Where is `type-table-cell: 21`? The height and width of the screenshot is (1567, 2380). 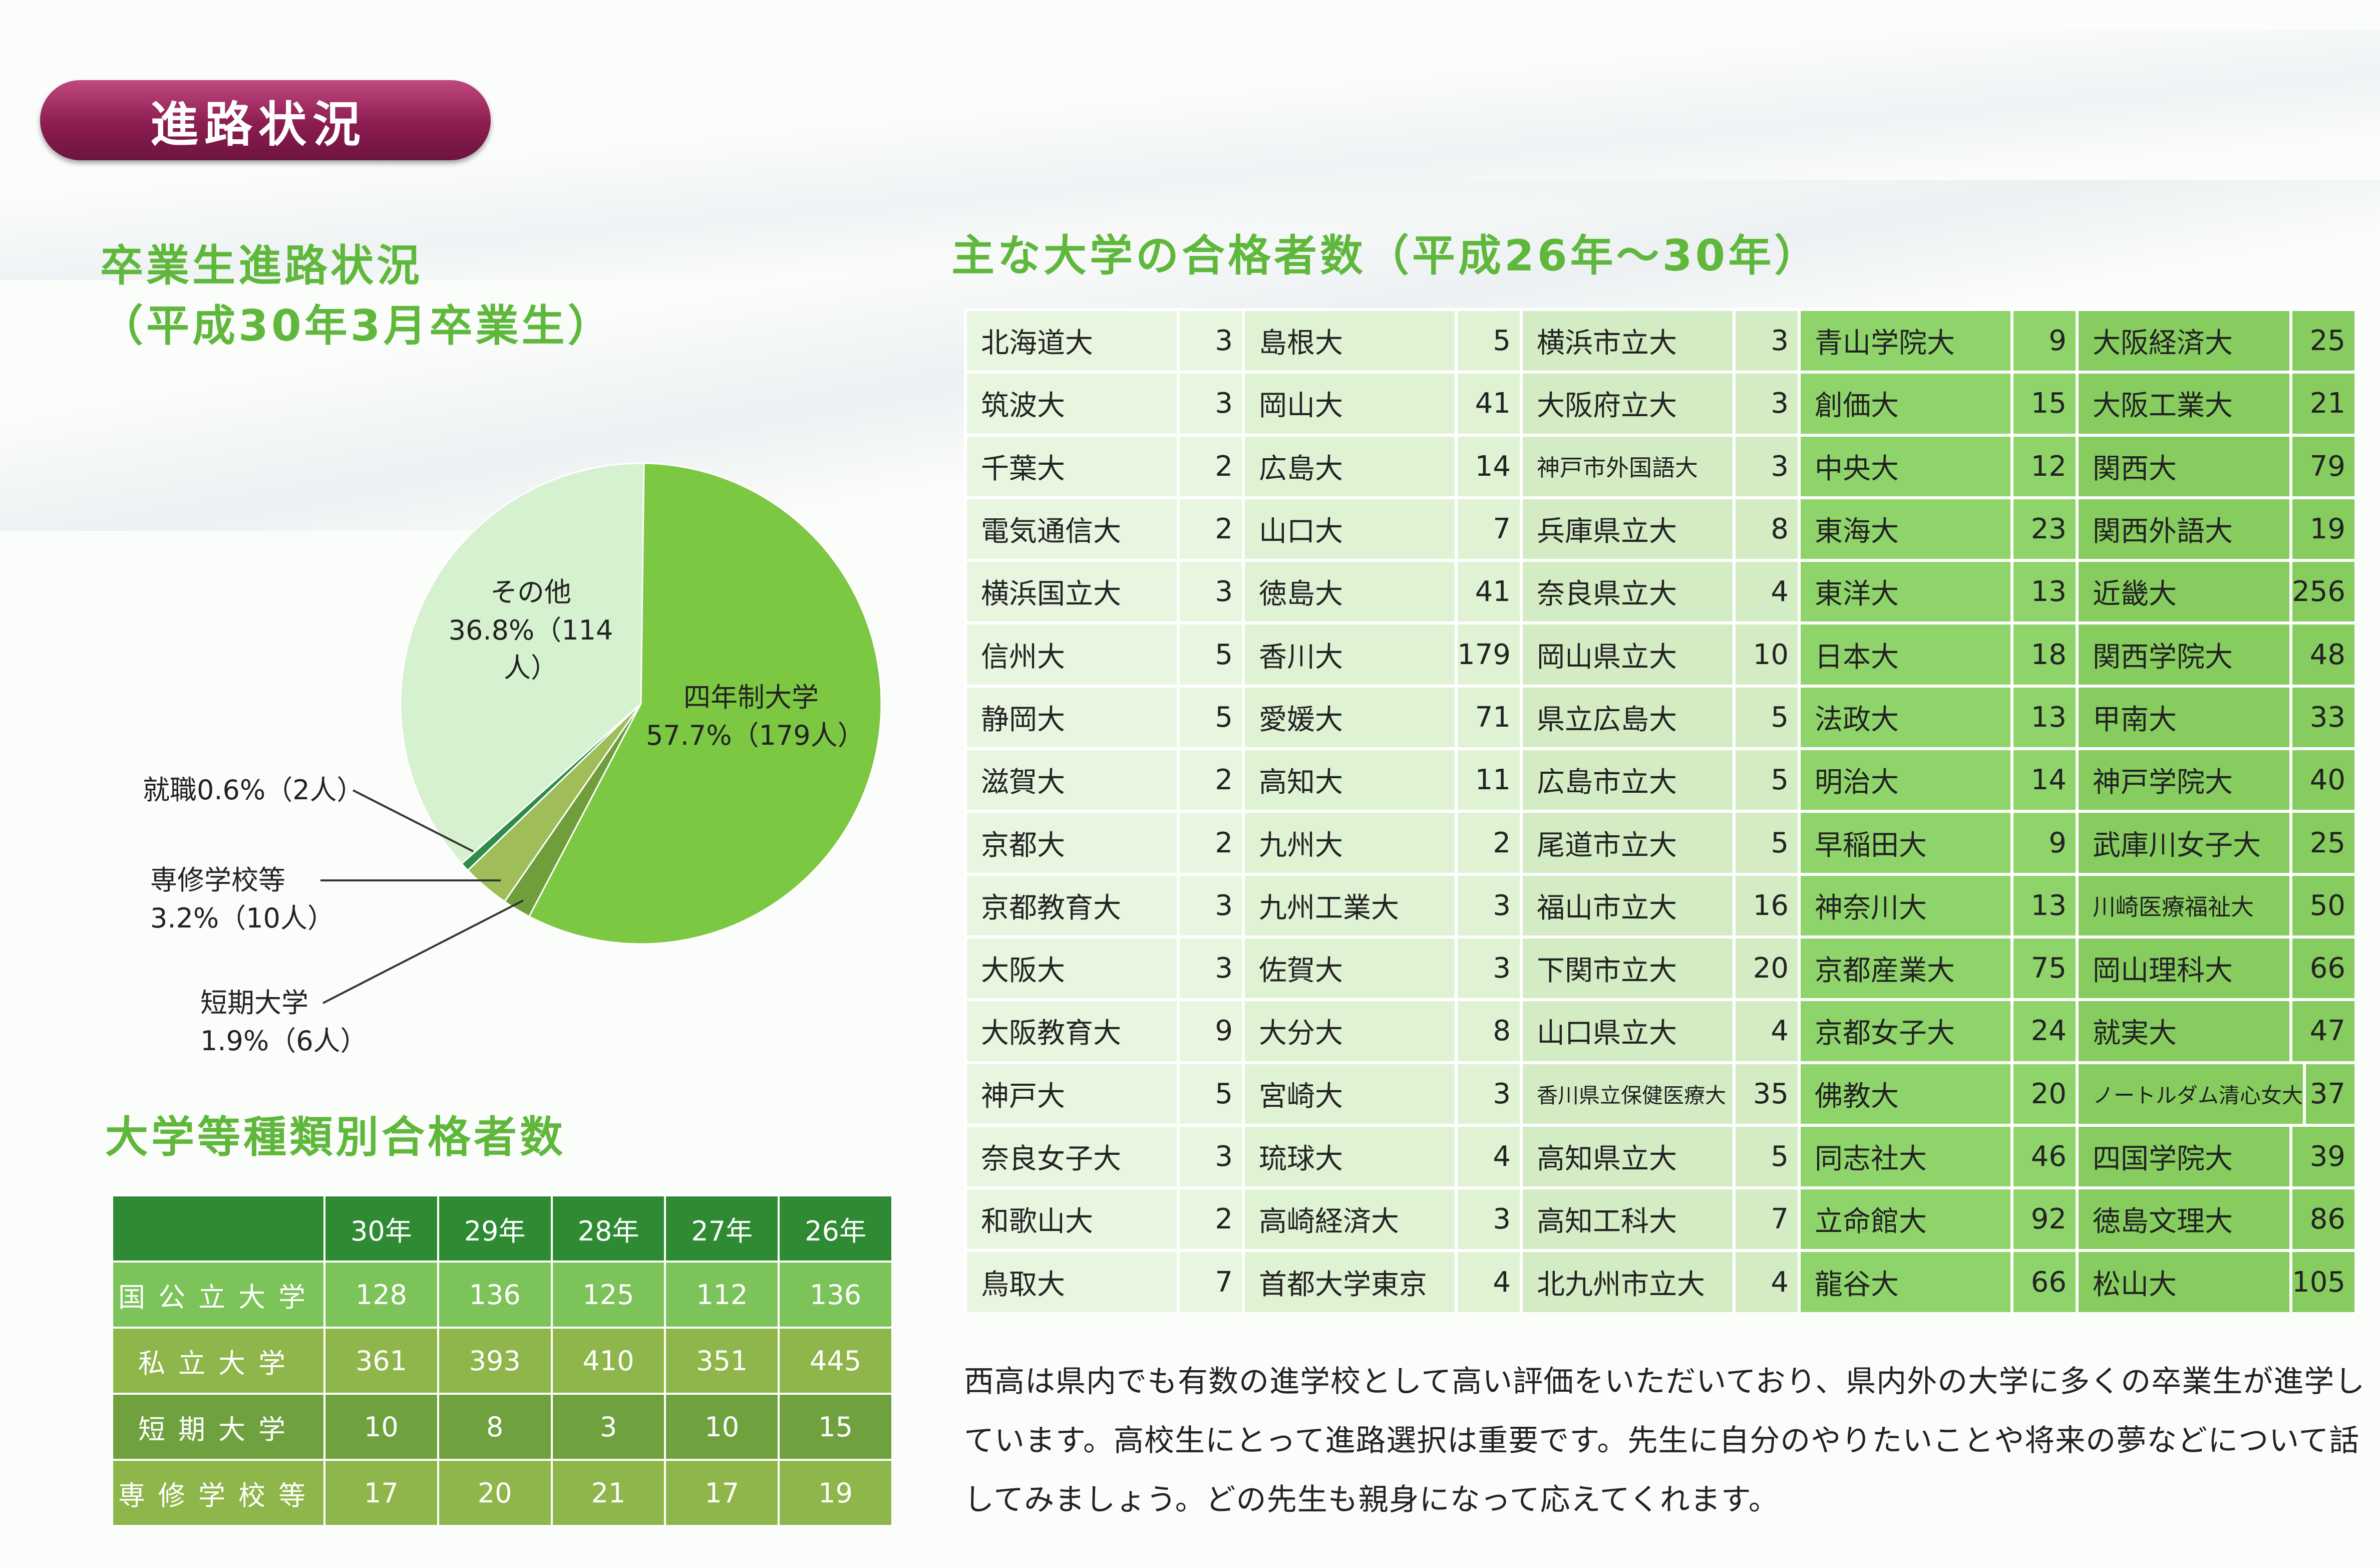 type-table-cell: 21 is located at coordinates (608, 1493).